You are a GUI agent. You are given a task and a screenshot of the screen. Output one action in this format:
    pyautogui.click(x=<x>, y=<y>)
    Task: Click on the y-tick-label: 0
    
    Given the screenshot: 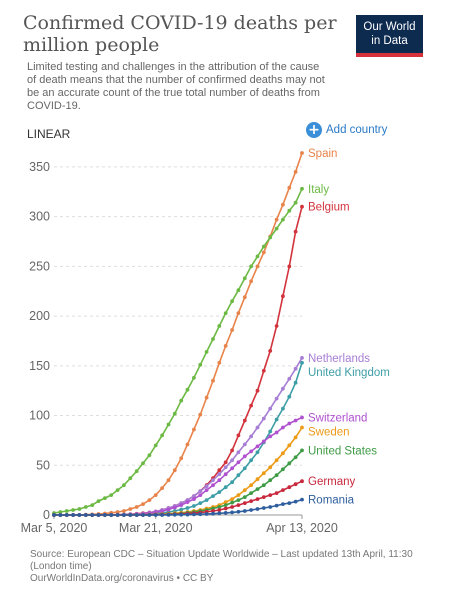 What is the action you would take?
    pyautogui.click(x=46, y=515)
    